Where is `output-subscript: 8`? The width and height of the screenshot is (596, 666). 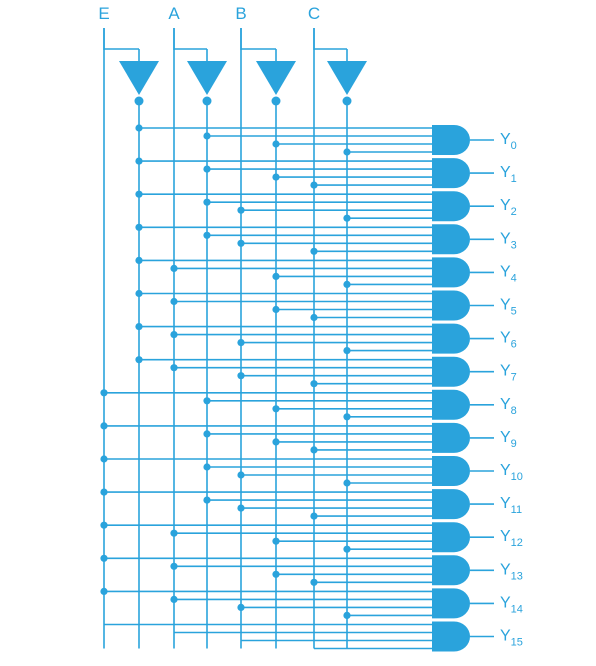 output-subscript: 8 is located at coordinates (514, 411).